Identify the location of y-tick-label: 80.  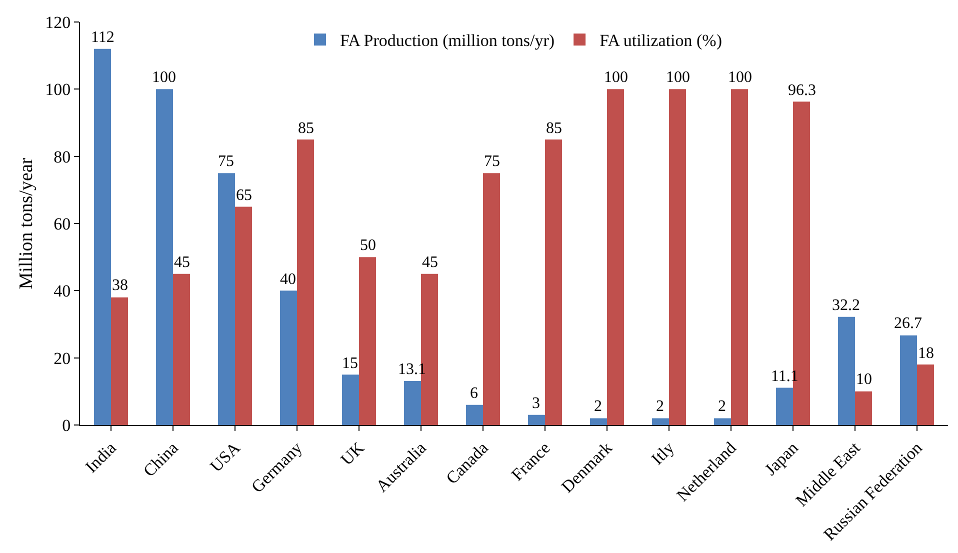
(62, 156).